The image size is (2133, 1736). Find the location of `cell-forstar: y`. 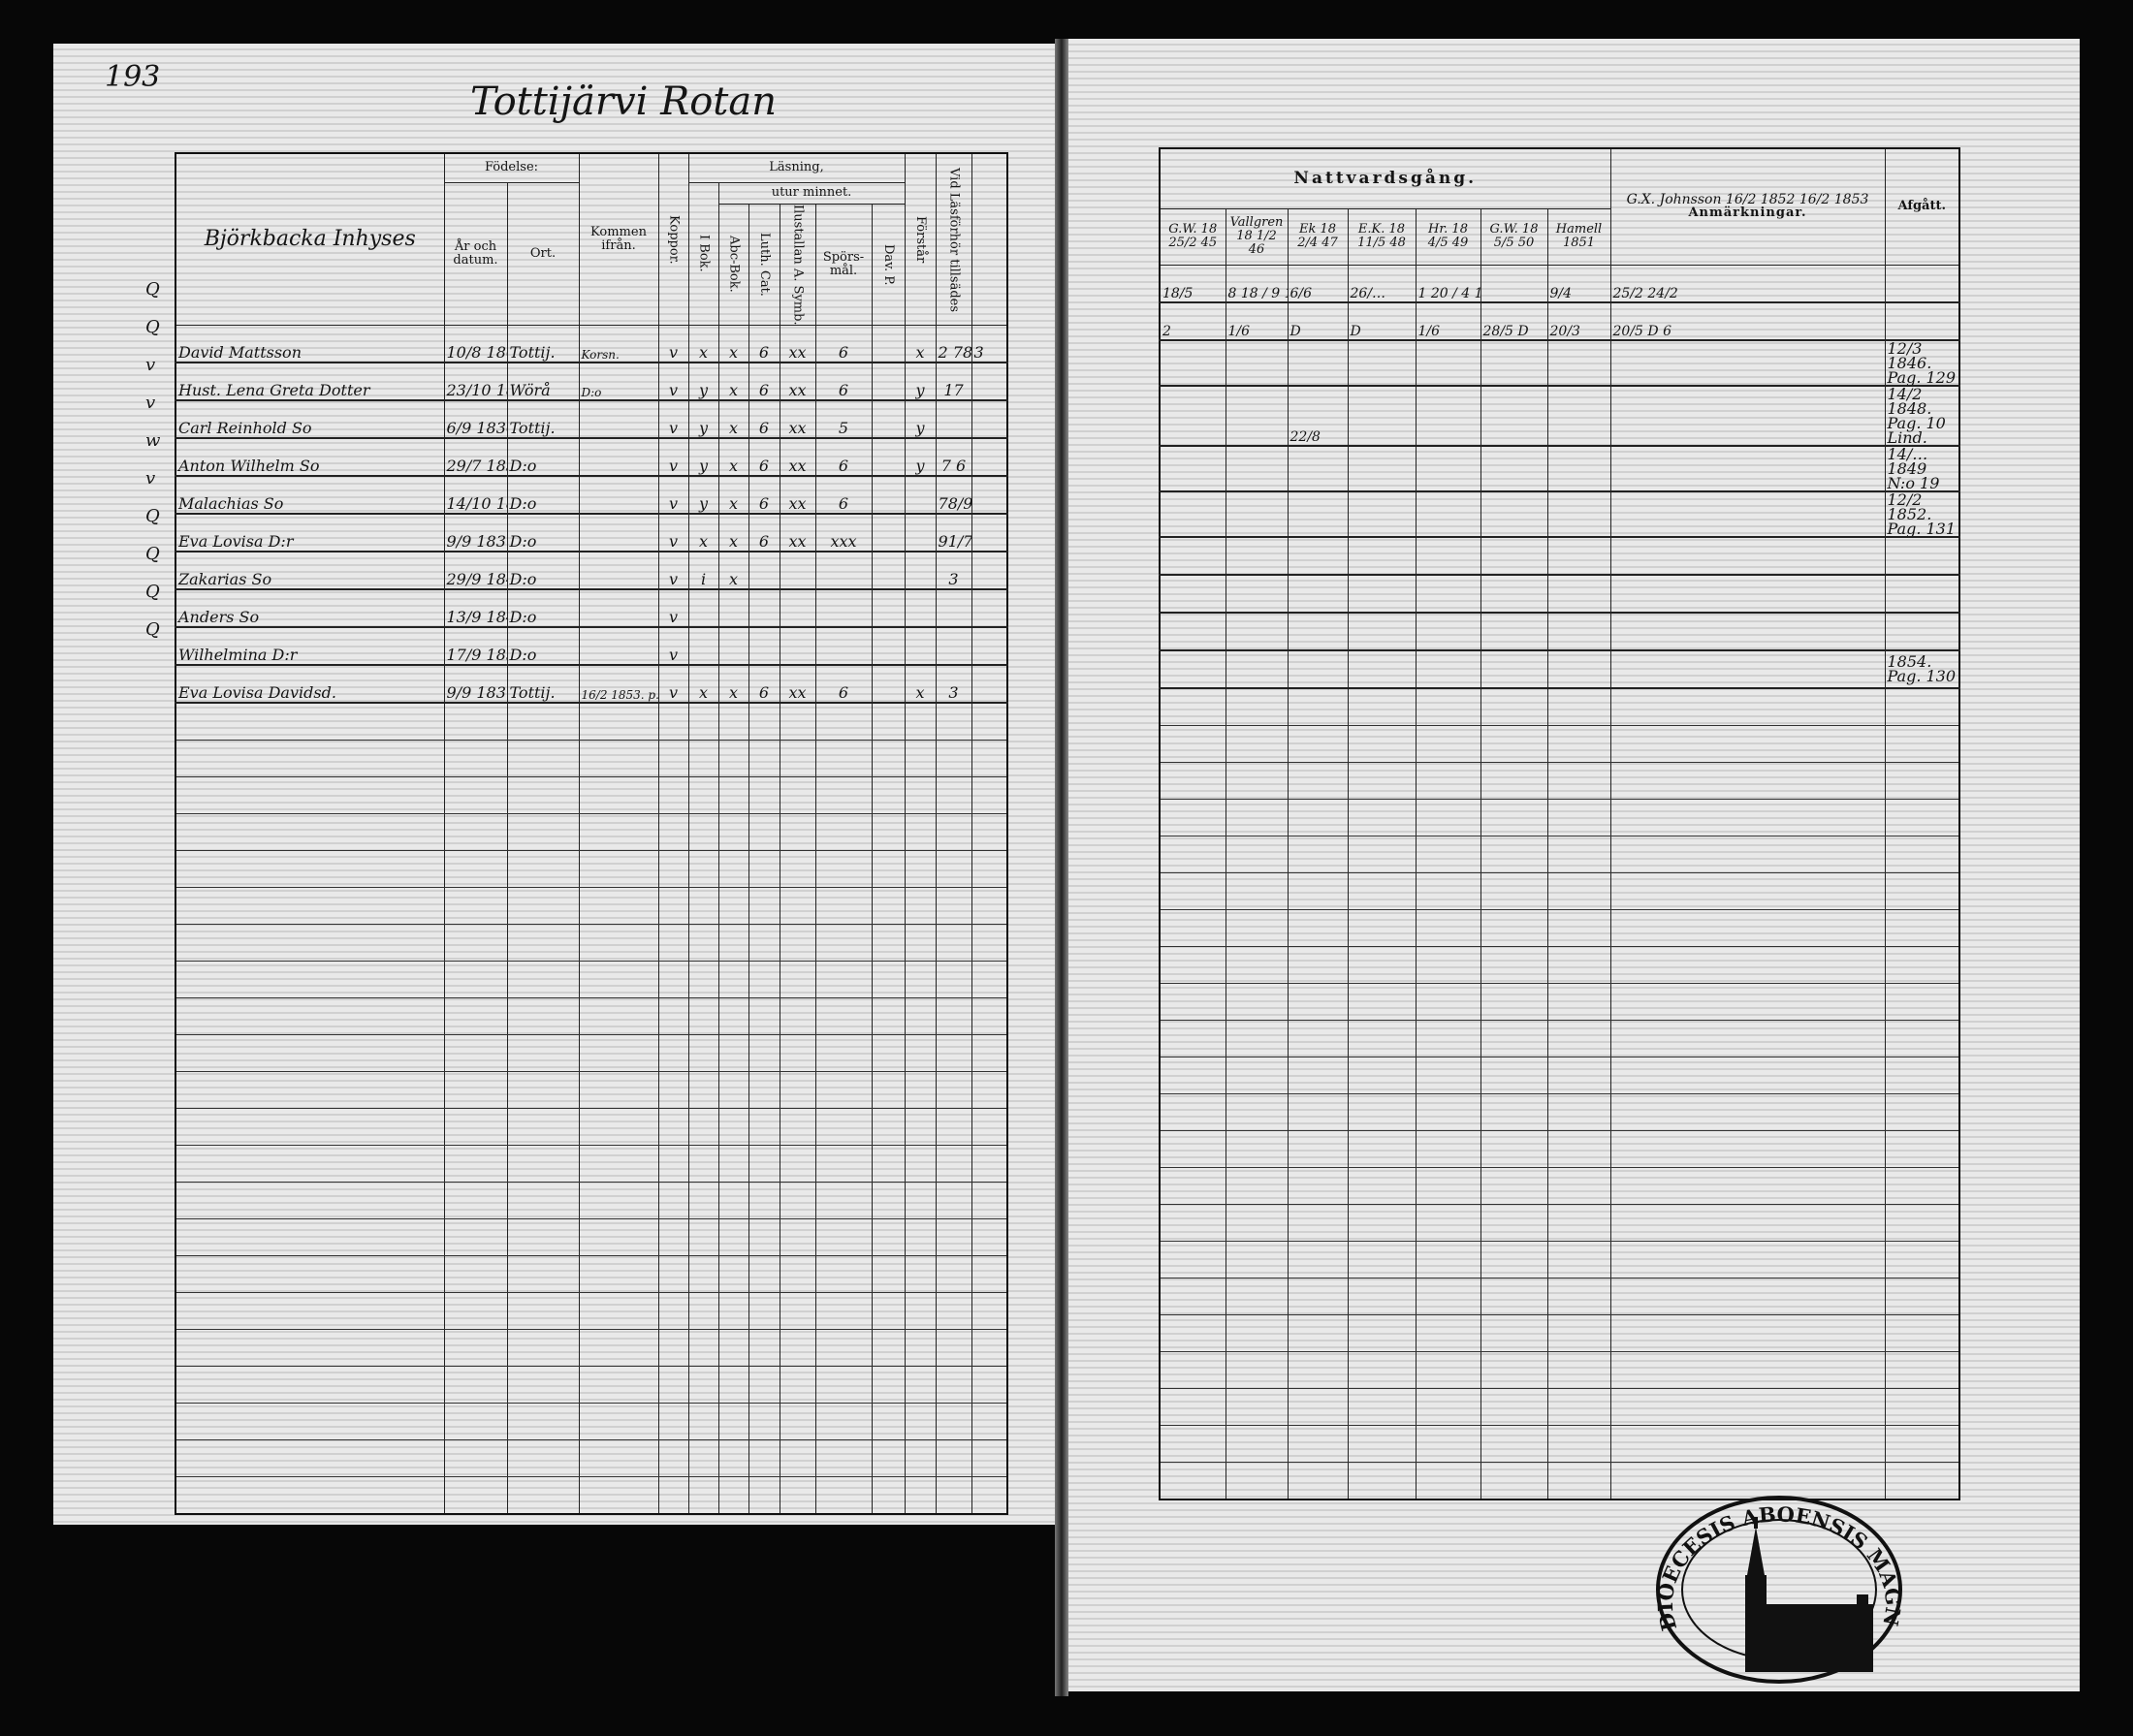

cell-forstar: y is located at coordinates (920, 458).